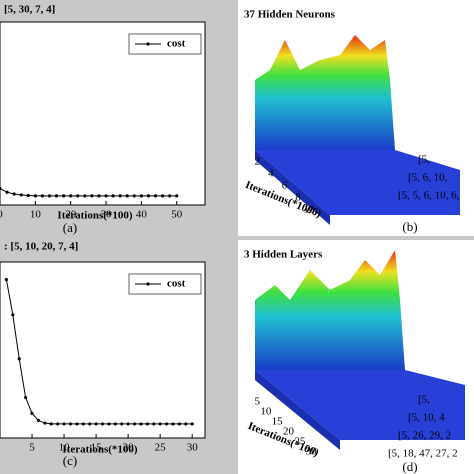 Image resolution: width=474 pixels, height=474 pixels. I want to click on x-tick-label: 2, so click(258, 162).